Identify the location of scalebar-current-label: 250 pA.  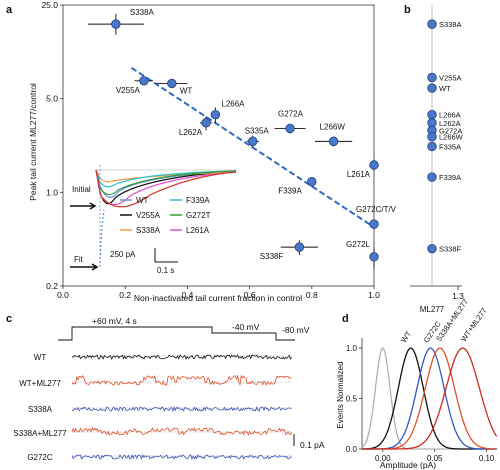
(123, 254).